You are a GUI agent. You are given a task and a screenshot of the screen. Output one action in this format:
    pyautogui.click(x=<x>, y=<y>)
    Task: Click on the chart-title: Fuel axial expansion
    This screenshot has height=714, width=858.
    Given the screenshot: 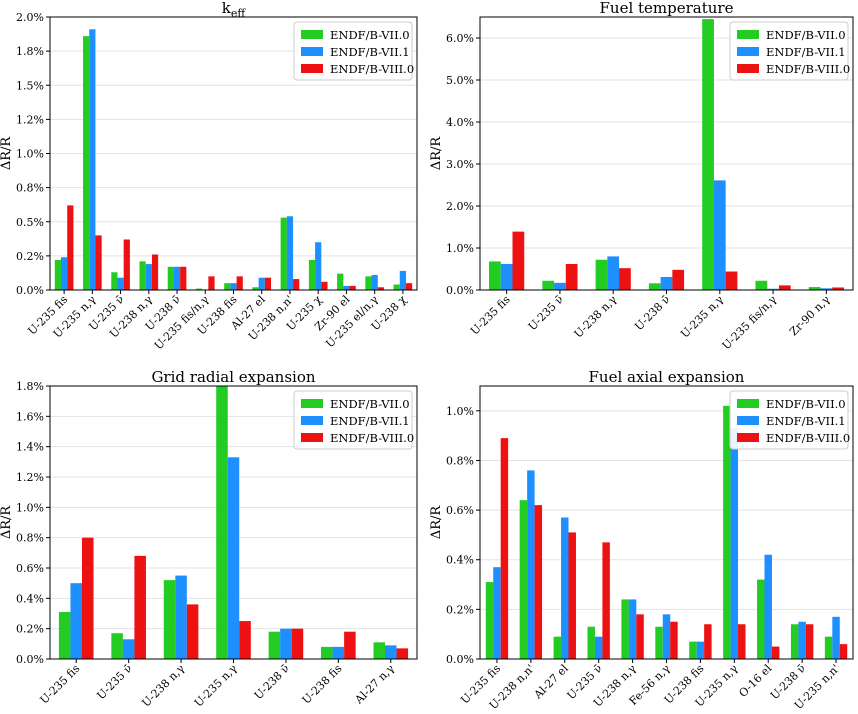 What is the action you would take?
    pyautogui.click(x=667, y=377)
    